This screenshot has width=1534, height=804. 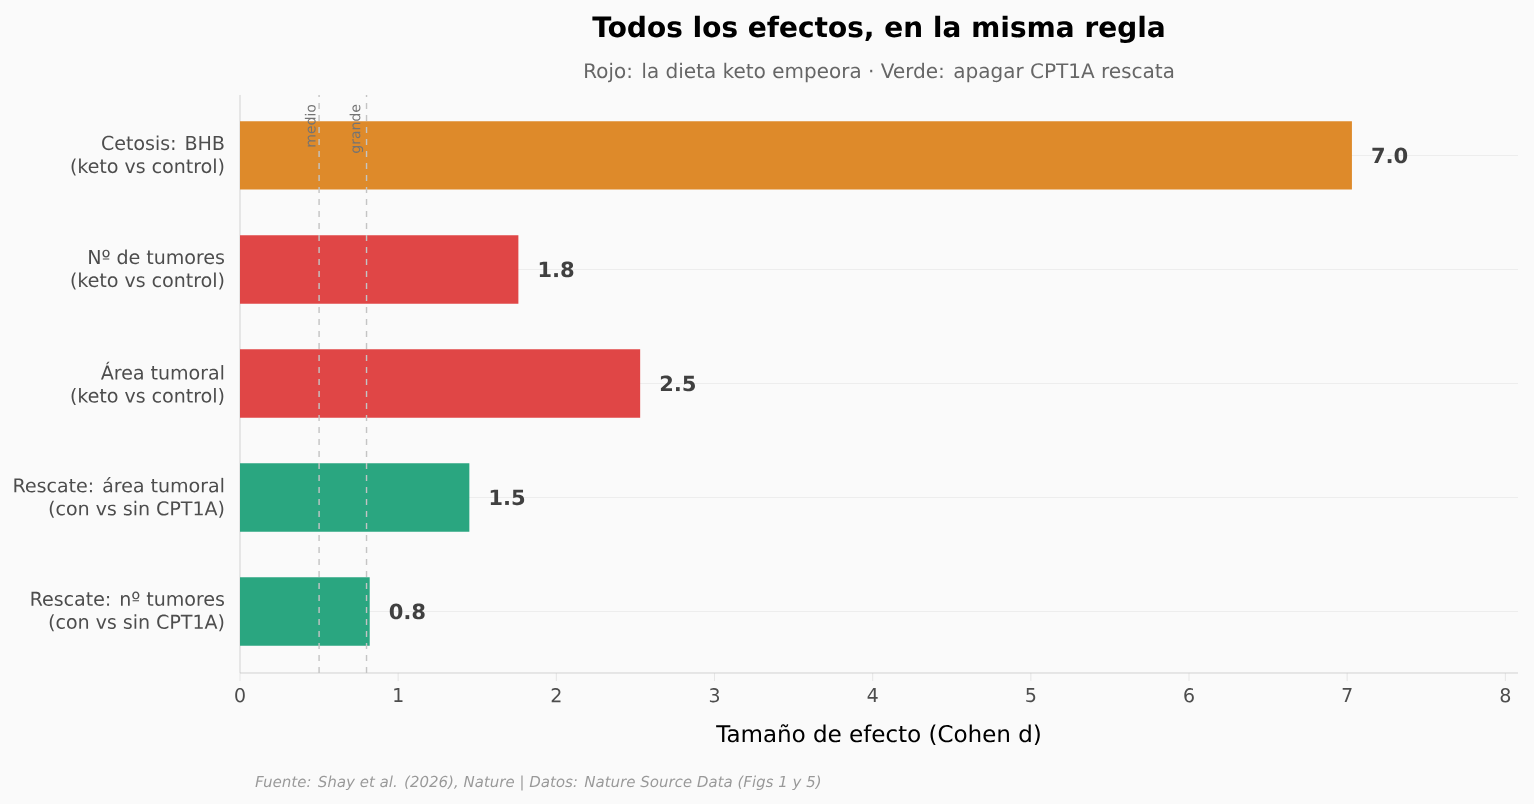 What do you see at coordinates (398, 695) in the screenshot?
I see `x-tick-label: 1` at bounding box center [398, 695].